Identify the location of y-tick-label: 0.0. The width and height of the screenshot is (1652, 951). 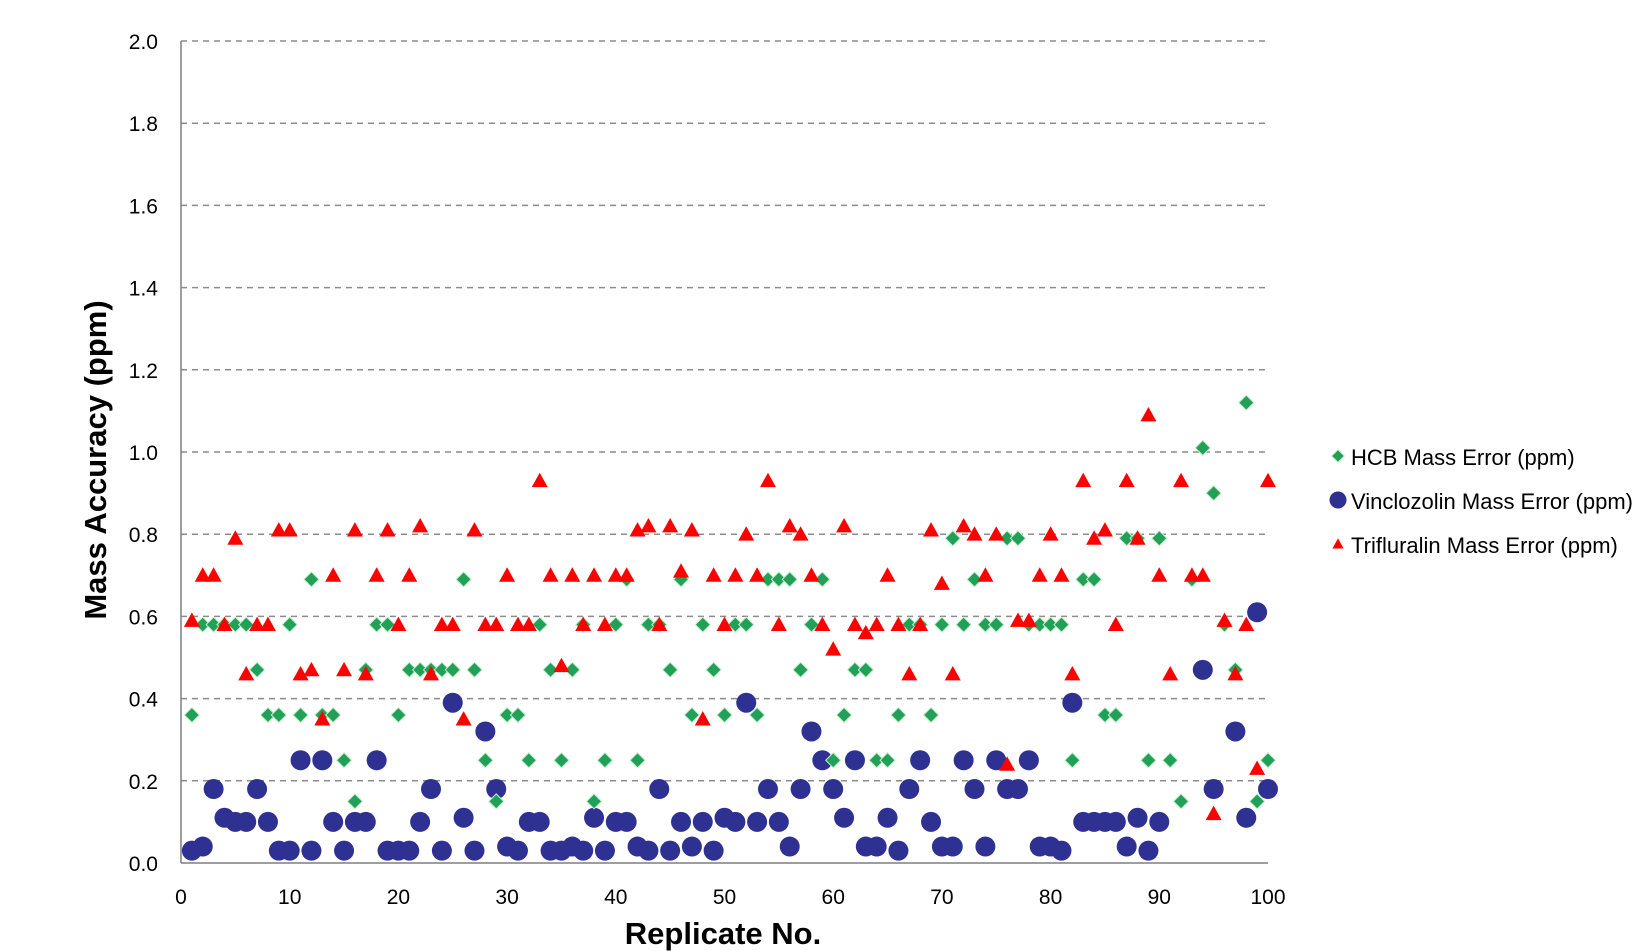
(143, 864).